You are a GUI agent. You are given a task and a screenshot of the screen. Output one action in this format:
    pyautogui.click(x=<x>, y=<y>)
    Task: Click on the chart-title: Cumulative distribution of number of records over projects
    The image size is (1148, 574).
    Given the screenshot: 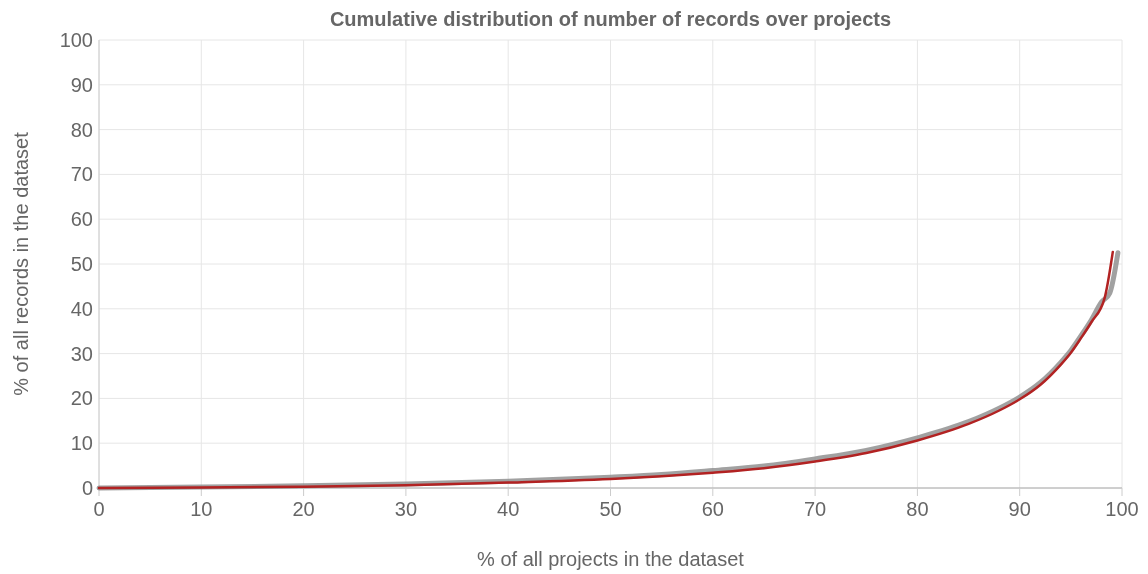 What is the action you would take?
    pyautogui.click(x=610, y=19)
    